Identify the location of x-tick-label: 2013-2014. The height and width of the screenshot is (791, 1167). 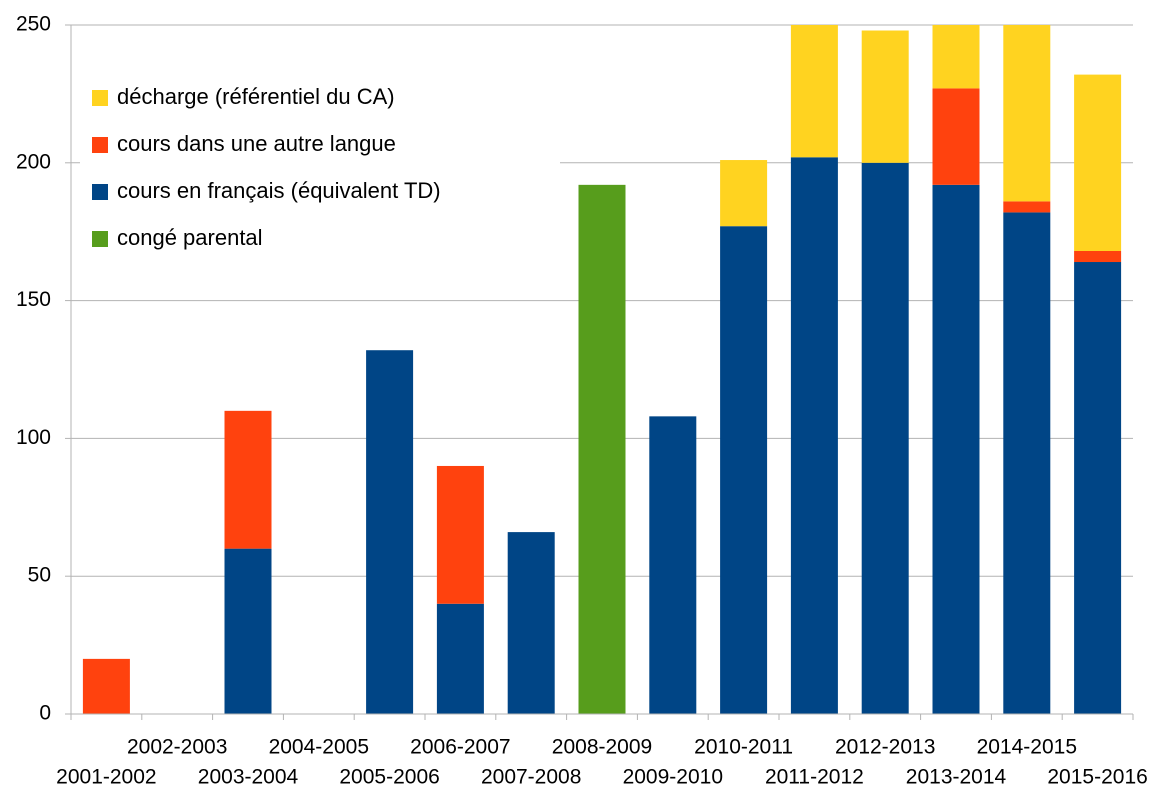
(956, 777).